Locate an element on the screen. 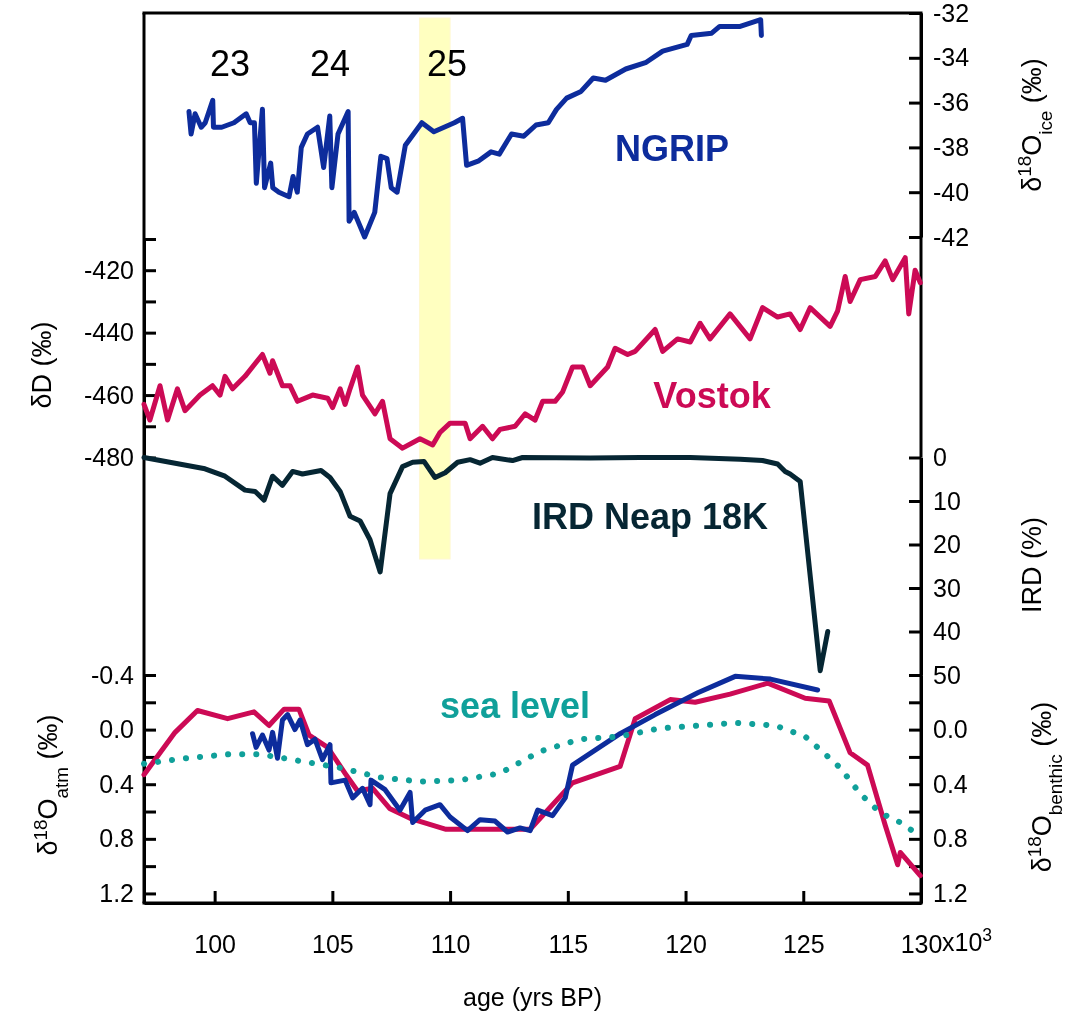 The image size is (1070, 1024). series-label: IRD Neap 18K is located at coordinates (650, 516).